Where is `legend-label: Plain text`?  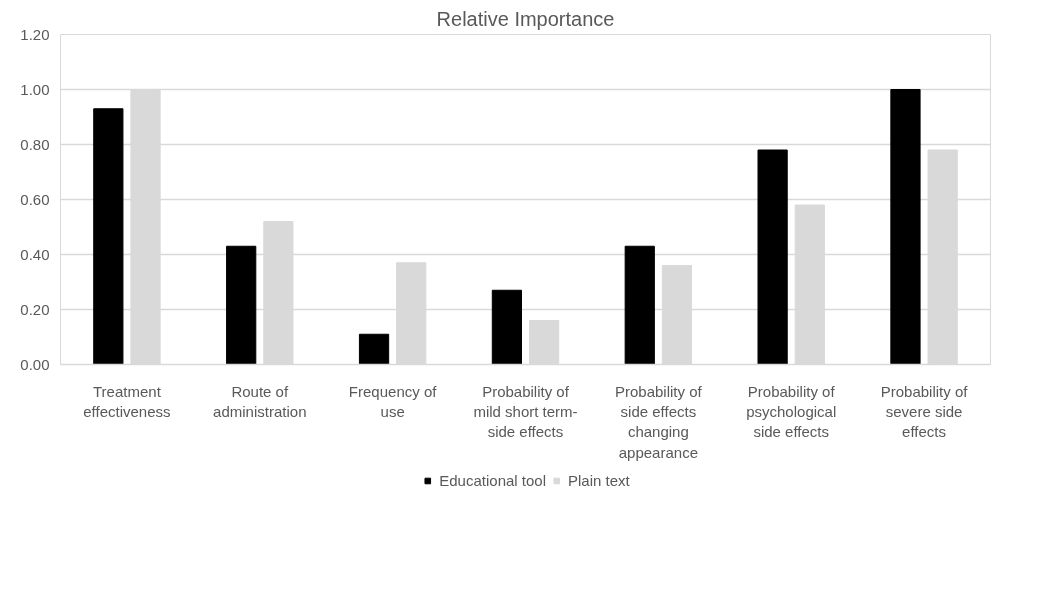 legend-label: Plain text is located at coordinates (599, 480).